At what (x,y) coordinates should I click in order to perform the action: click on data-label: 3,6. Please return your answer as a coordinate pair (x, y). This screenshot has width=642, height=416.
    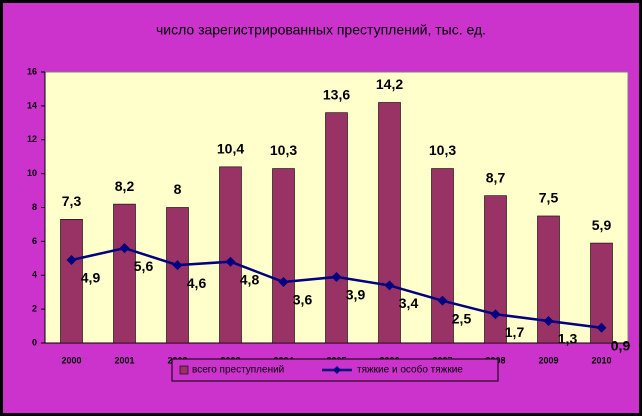
    Looking at the image, I should click on (303, 300).